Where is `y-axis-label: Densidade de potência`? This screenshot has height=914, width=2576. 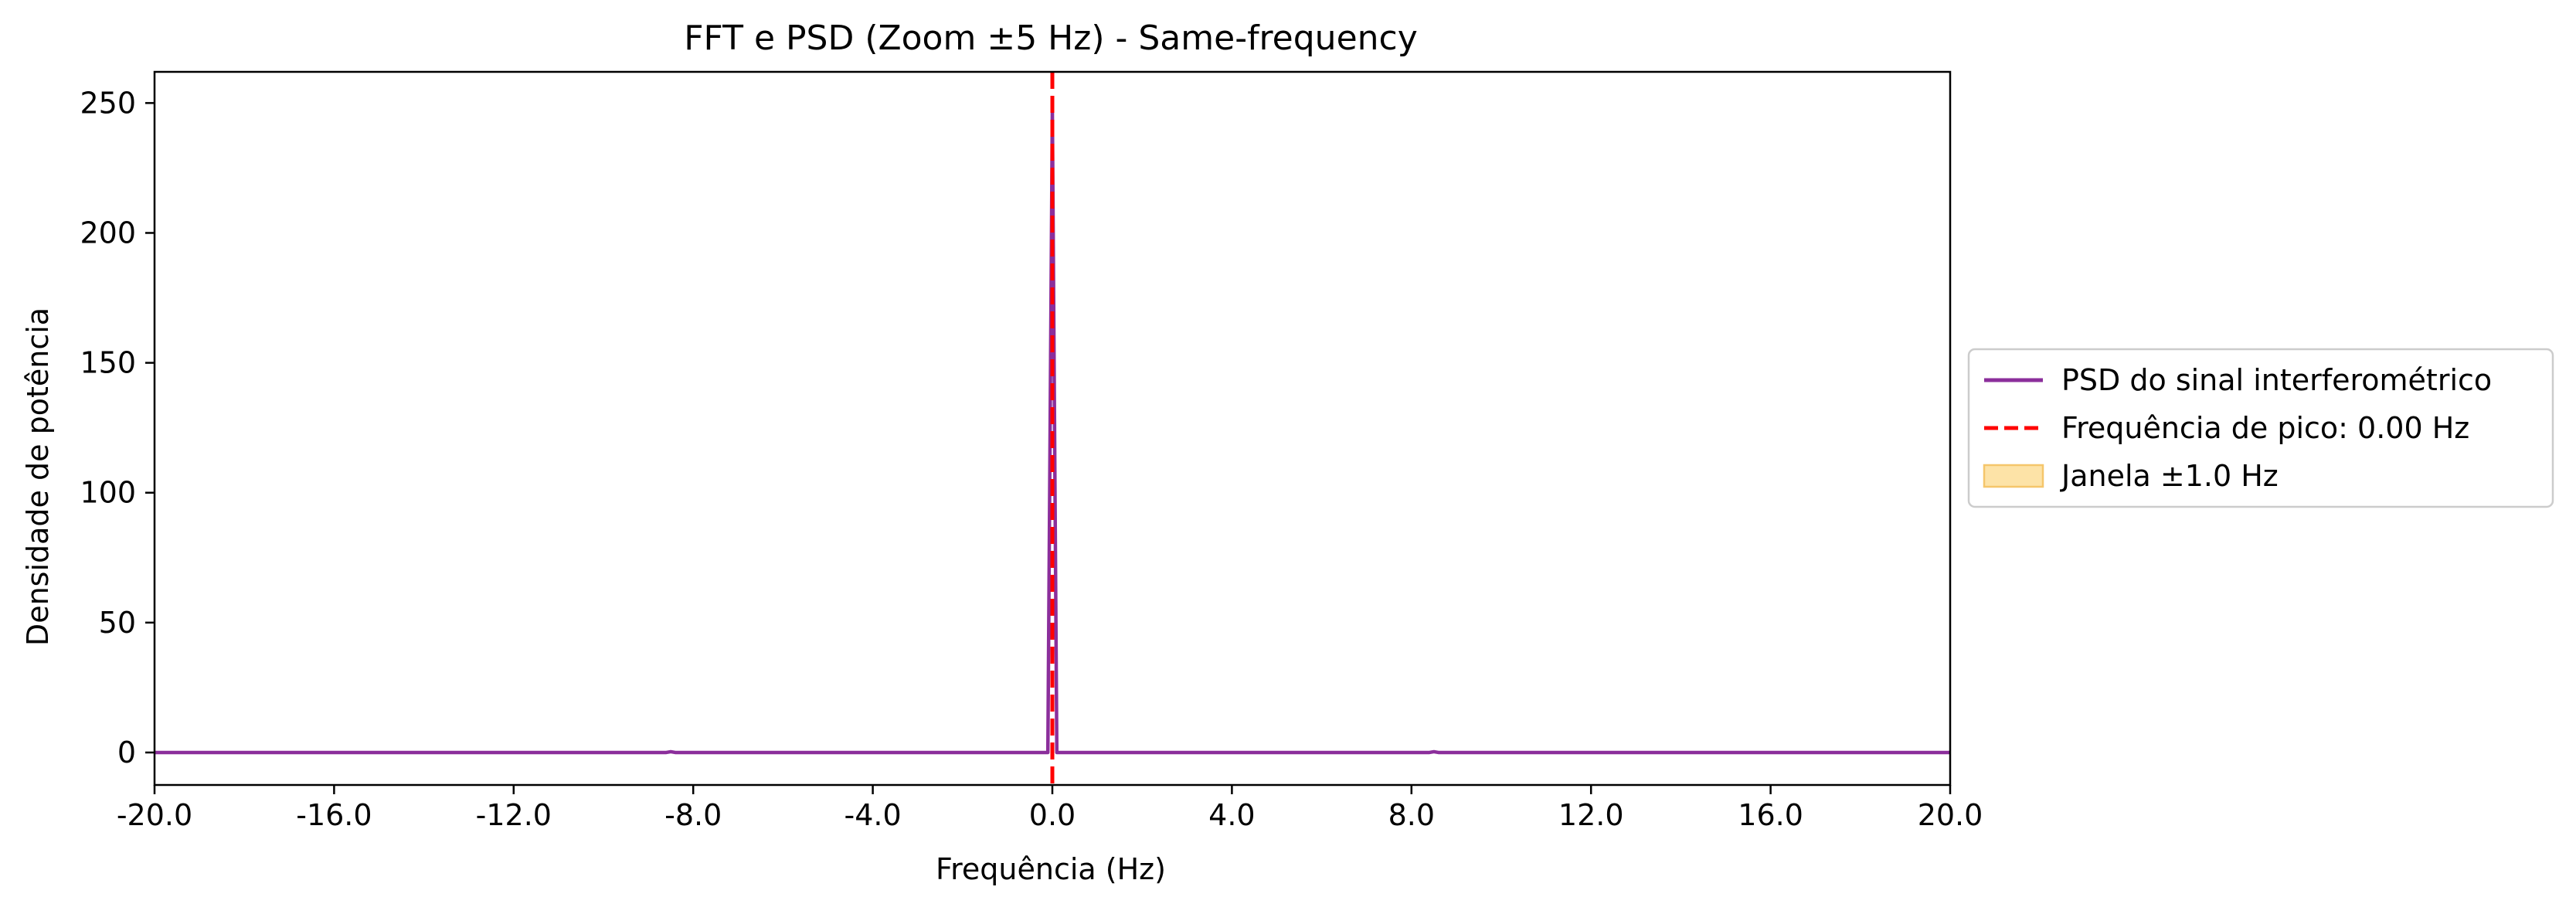
y-axis-label: Densidade de potência is located at coordinates (38, 476).